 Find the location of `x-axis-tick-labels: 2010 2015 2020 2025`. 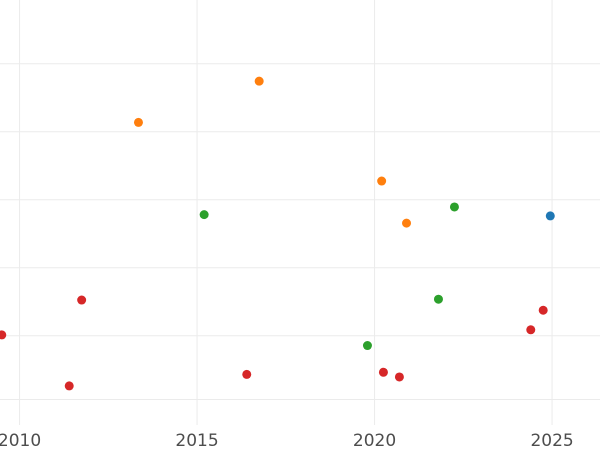

x-axis-tick-labels: 2010 2015 2020 2025 is located at coordinates (287, 440).